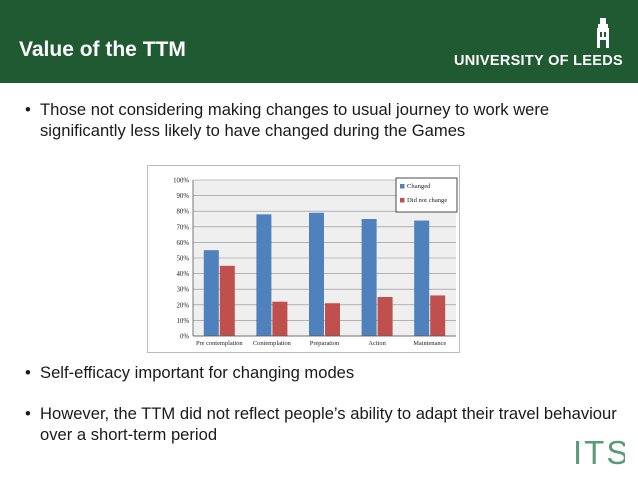 Image resolution: width=638 pixels, height=479 pixels. Describe the element at coordinates (181, 181) in the screenshot. I see `y-tick-label: 100%` at that location.